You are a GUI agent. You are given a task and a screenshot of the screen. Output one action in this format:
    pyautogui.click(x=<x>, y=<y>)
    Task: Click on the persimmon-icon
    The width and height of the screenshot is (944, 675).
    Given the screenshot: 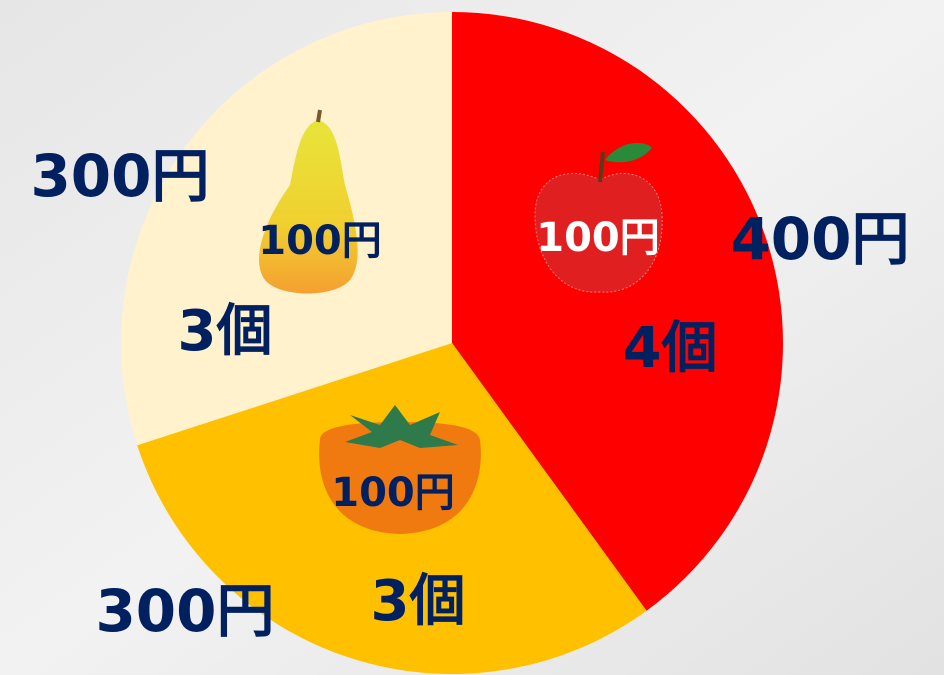 What is the action you would take?
    pyautogui.click(x=400, y=469)
    